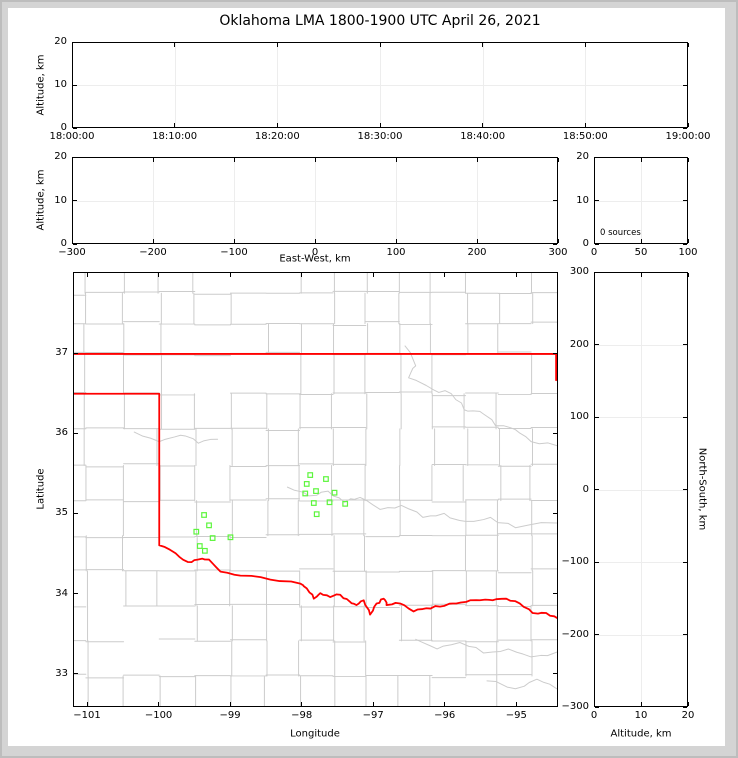 This screenshot has width=738, height=758. Describe the element at coordinates (61, 513) in the screenshot. I see `tick-label: 35` at that location.